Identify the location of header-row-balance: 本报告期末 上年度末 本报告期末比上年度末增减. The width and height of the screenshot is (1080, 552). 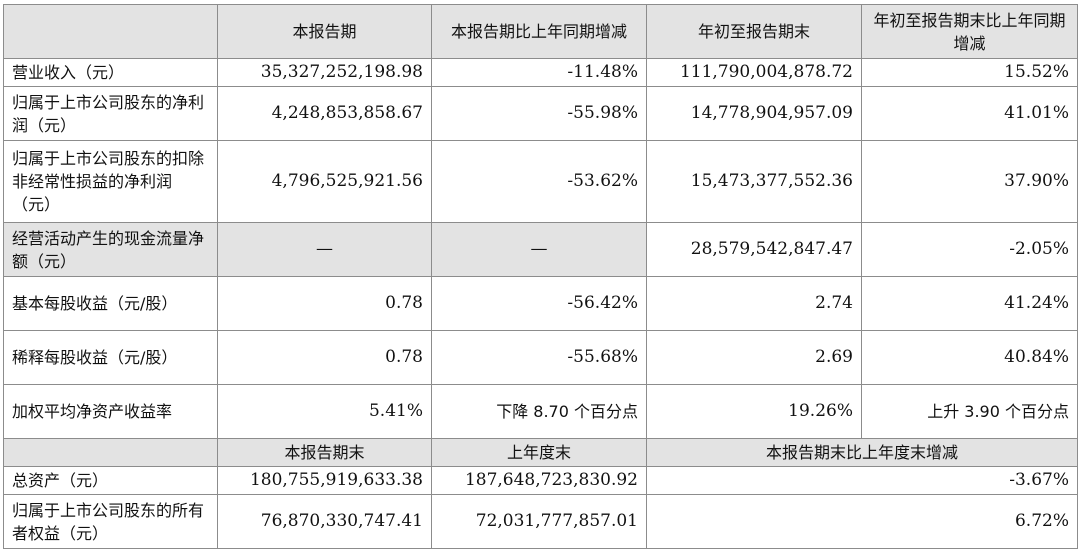
(540, 452).